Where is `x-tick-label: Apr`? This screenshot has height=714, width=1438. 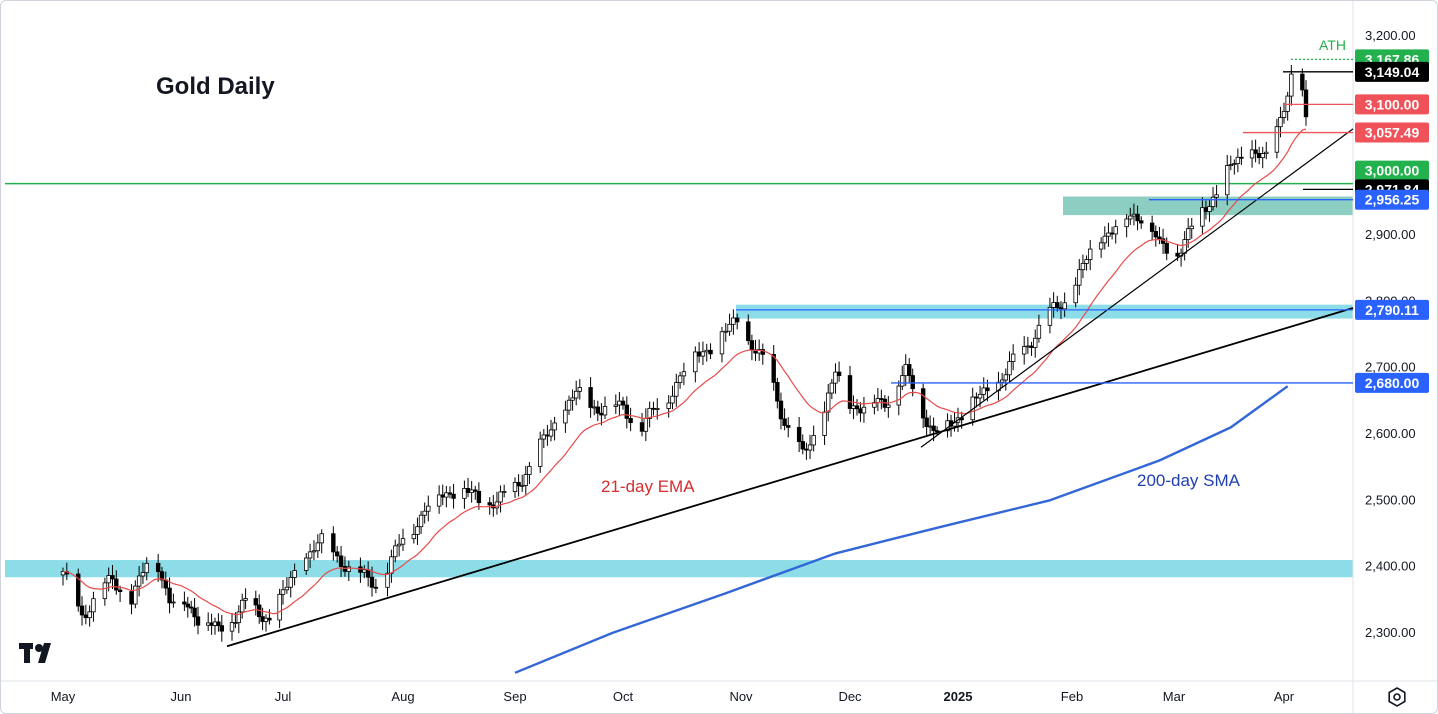 x-tick-label: Apr is located at coordinates (1284, 696).